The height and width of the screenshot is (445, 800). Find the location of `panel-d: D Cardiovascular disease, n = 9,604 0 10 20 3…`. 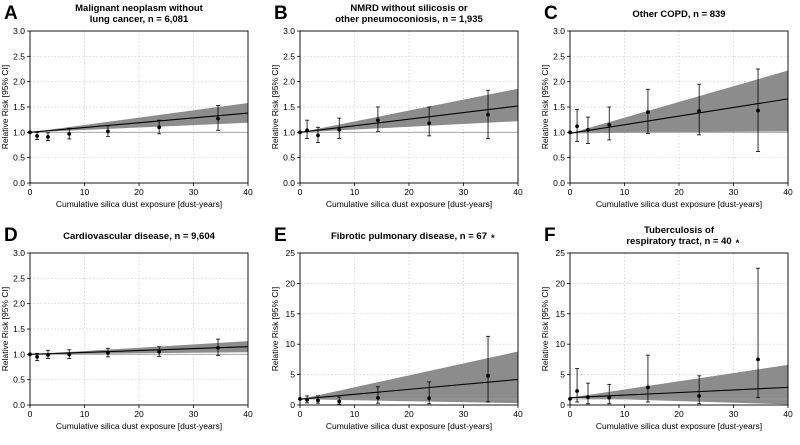

panel-d: D Cardiovascular disease, n = 9,604 0 10 20 3… is located at coordinates (126, 328).